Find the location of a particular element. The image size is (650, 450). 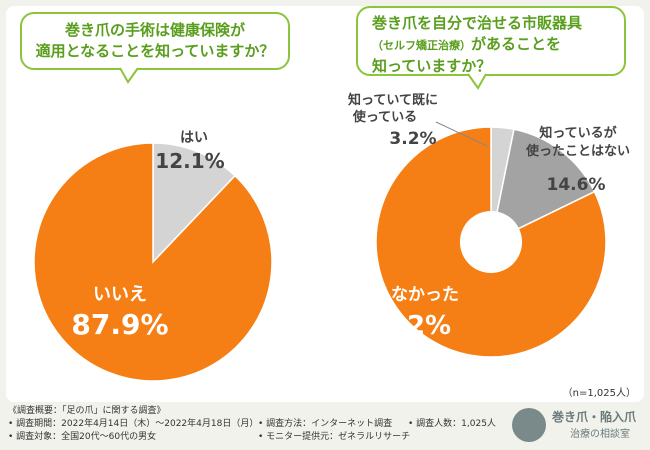

pie-2-donut-hole is located at coordinates (491, 242).